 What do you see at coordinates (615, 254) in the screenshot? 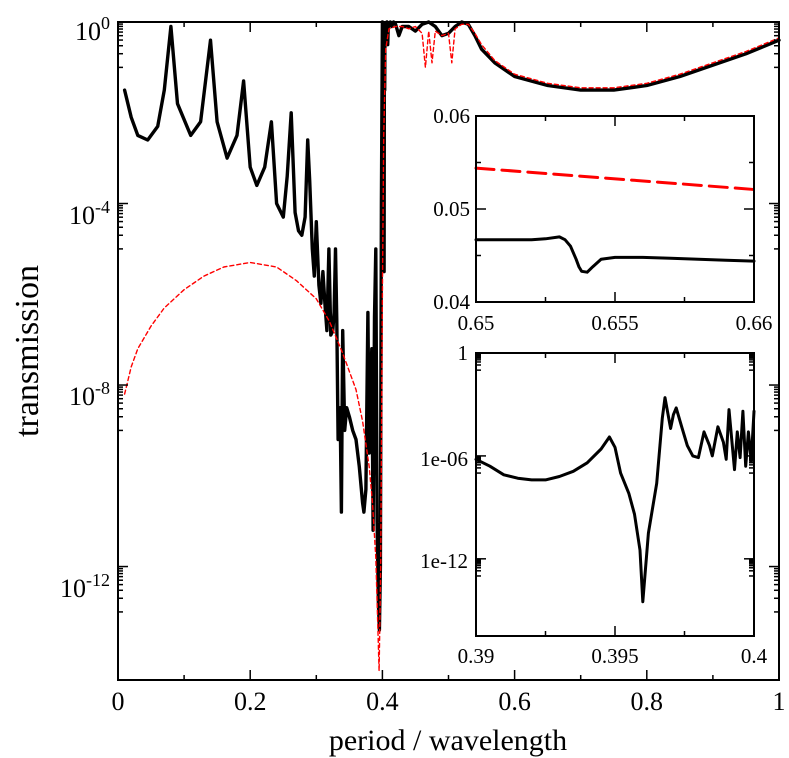
I see `inset_top-series-solid` at bounding box center [615, 254].